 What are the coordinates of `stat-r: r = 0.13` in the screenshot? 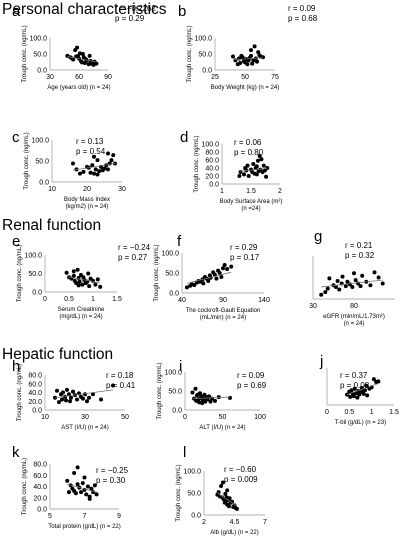 It's located at (90, 141).